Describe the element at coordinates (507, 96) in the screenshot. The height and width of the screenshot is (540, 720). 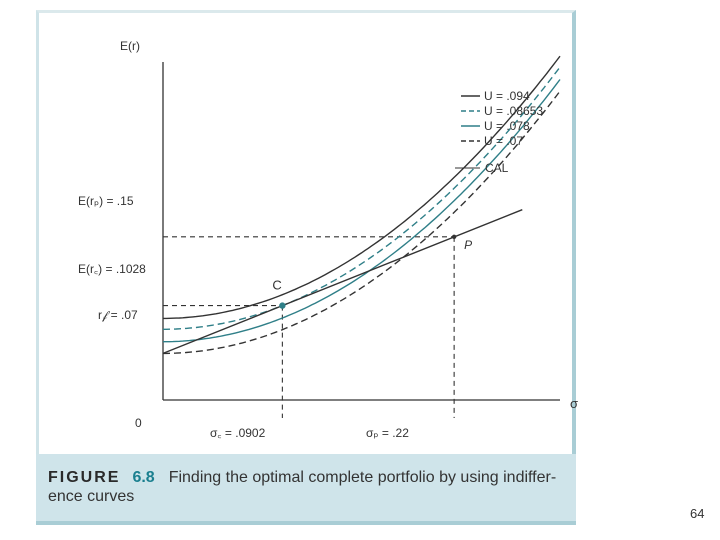
I see `legend-label-u-094: U = .094` at that location.